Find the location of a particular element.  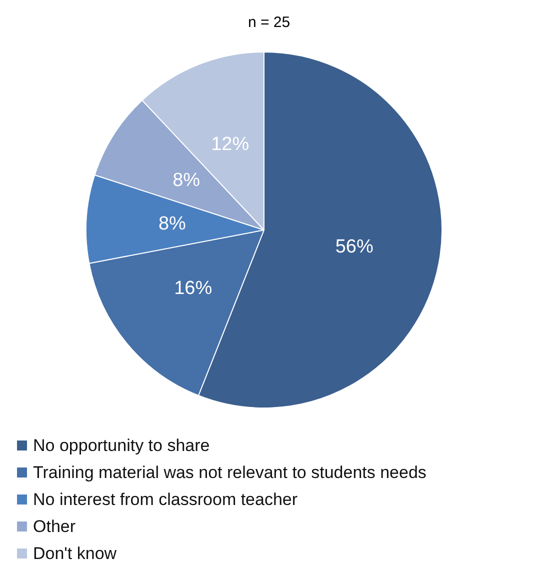

legend-label: No opportunity to share is located at coordinates (121, 445).